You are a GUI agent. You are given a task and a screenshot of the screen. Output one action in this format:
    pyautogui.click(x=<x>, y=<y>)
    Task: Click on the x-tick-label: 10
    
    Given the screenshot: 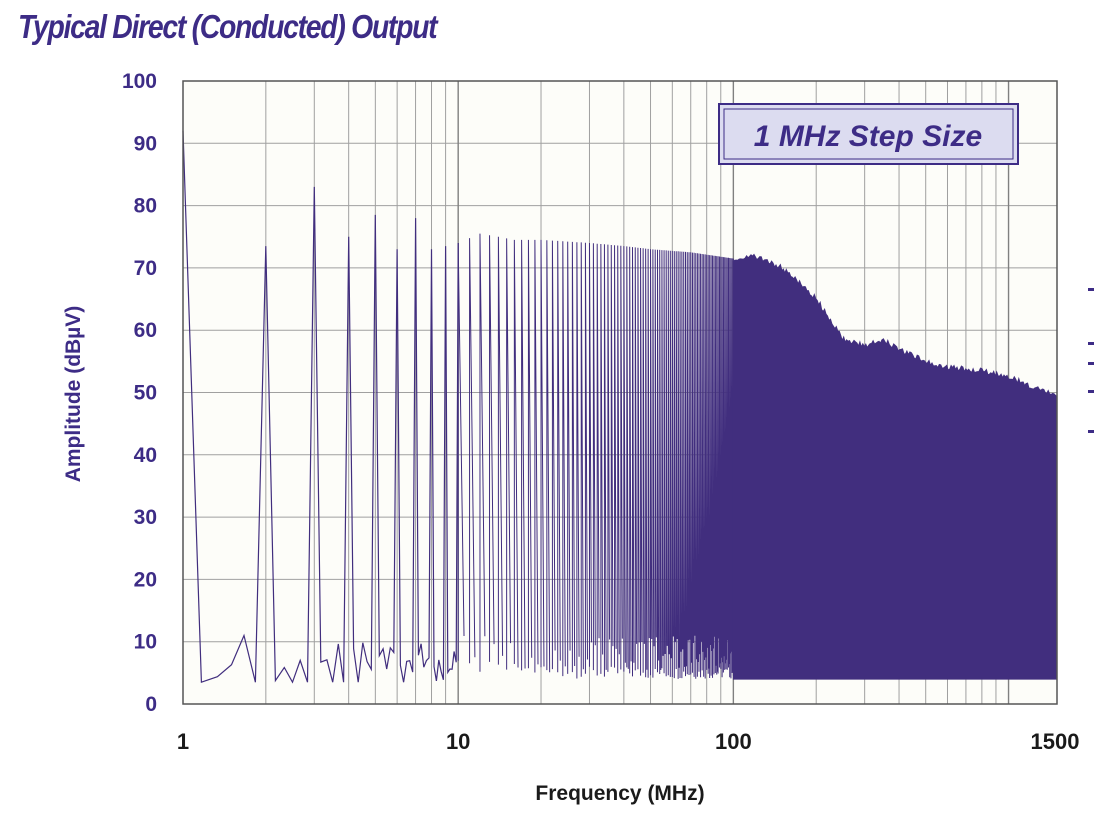 What is the action you would take?
    pyautogui.click(x=458, y=741)
    